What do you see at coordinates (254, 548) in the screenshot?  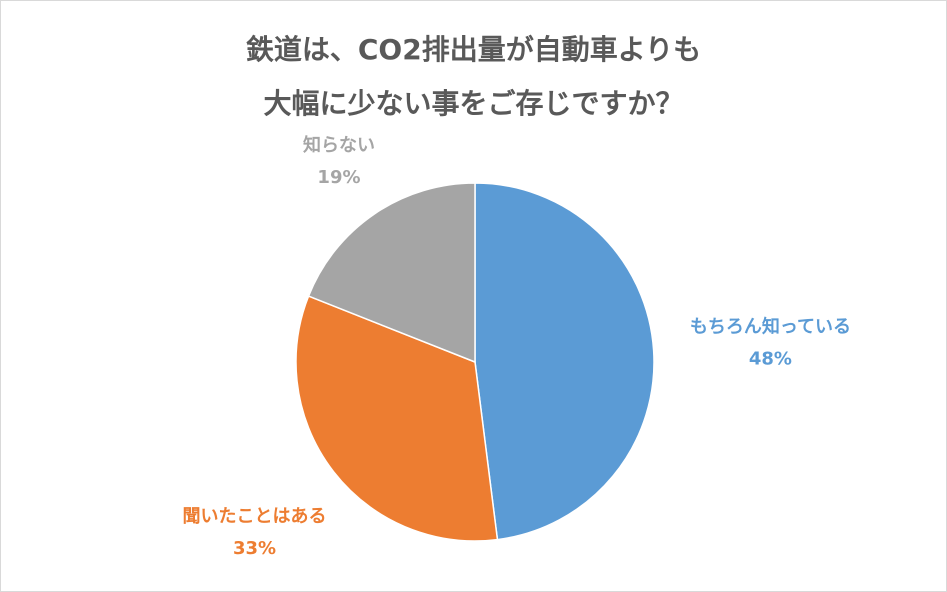 I see `slice-value-label: 33%` at bounding box center [254, 548].